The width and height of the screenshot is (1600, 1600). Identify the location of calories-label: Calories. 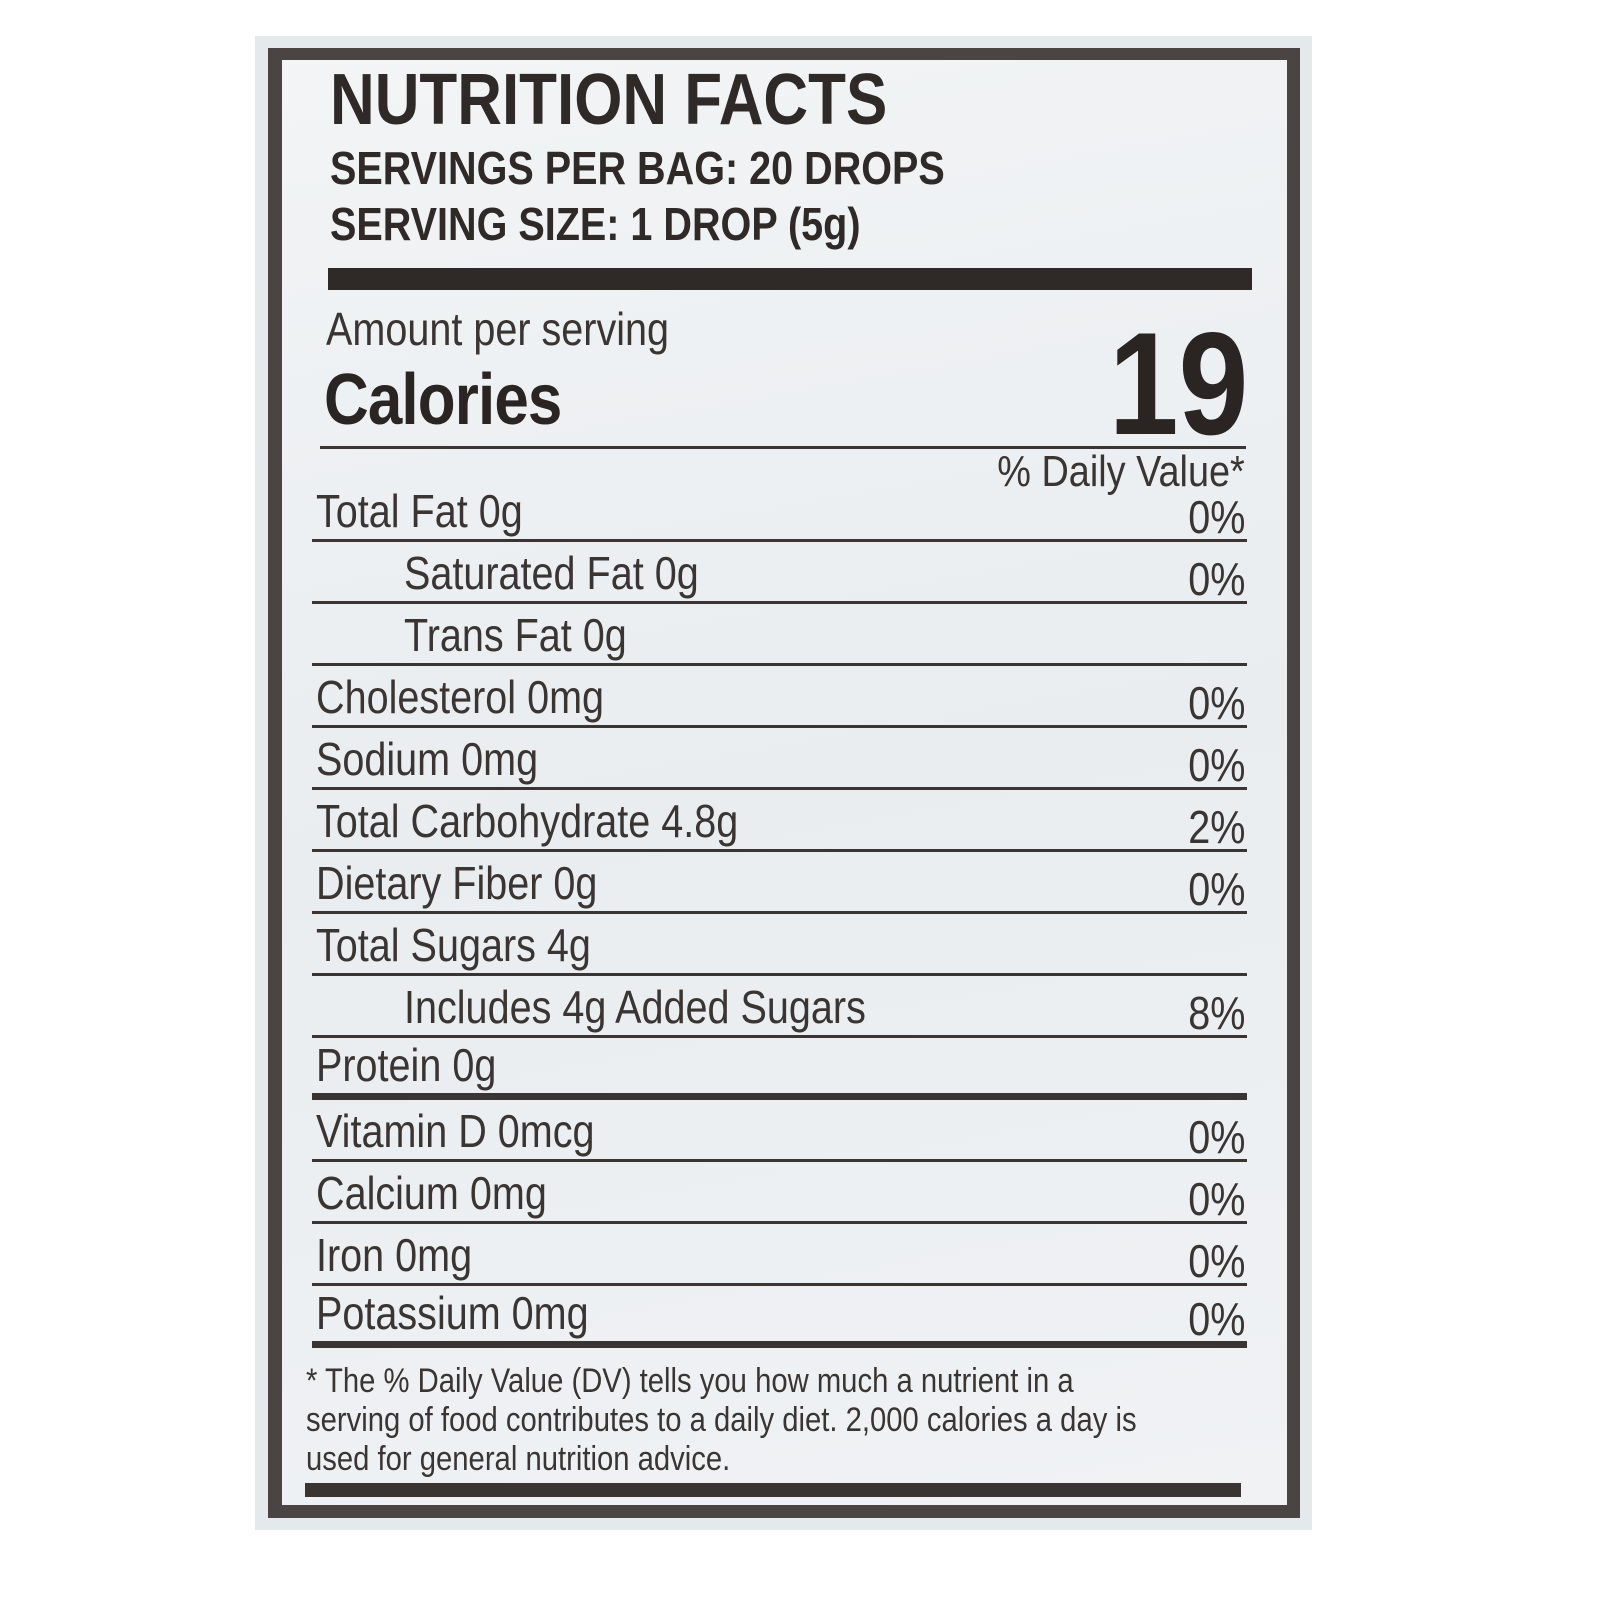
(443, 400).